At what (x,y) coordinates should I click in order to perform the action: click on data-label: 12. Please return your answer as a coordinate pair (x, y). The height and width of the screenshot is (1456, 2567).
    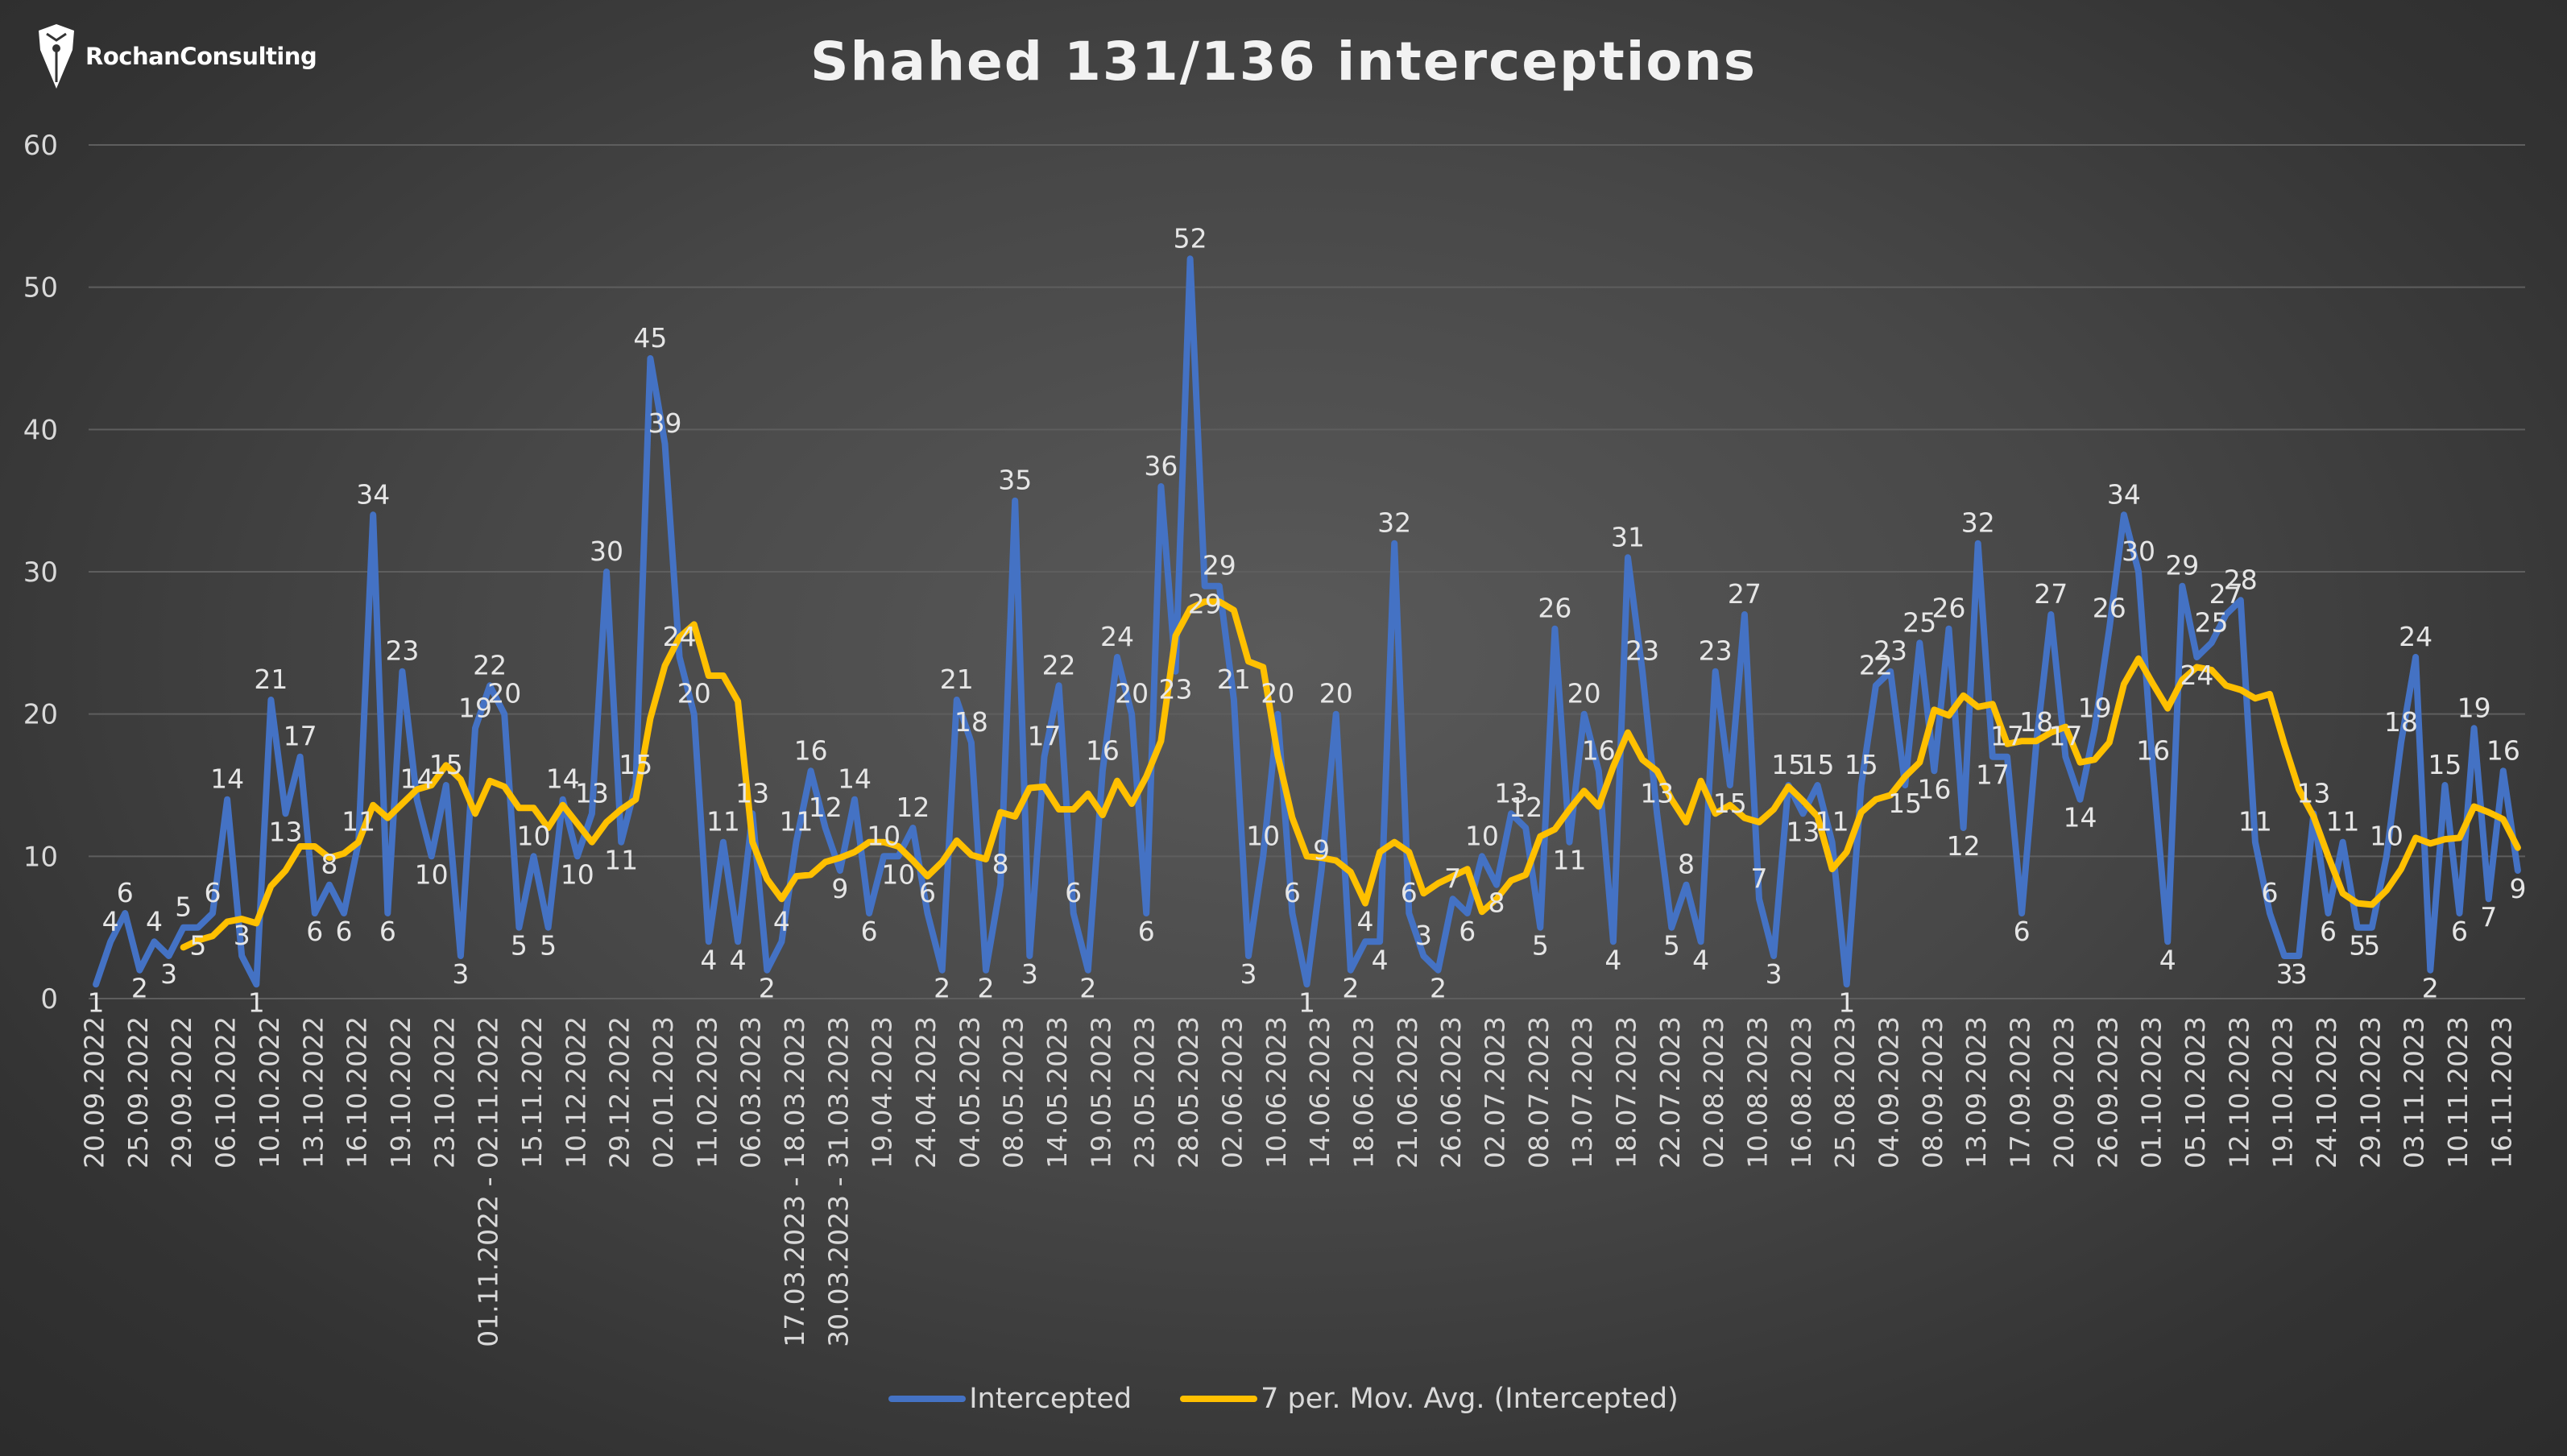
    Looking at the image, I should click on (1525, 807).